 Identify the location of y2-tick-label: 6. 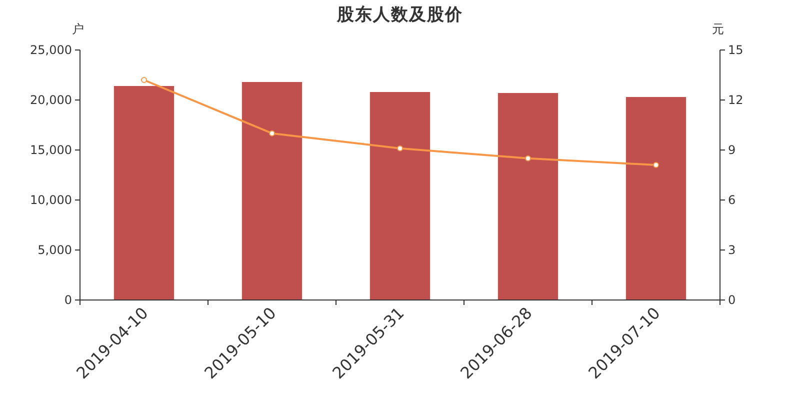
(732, 200).